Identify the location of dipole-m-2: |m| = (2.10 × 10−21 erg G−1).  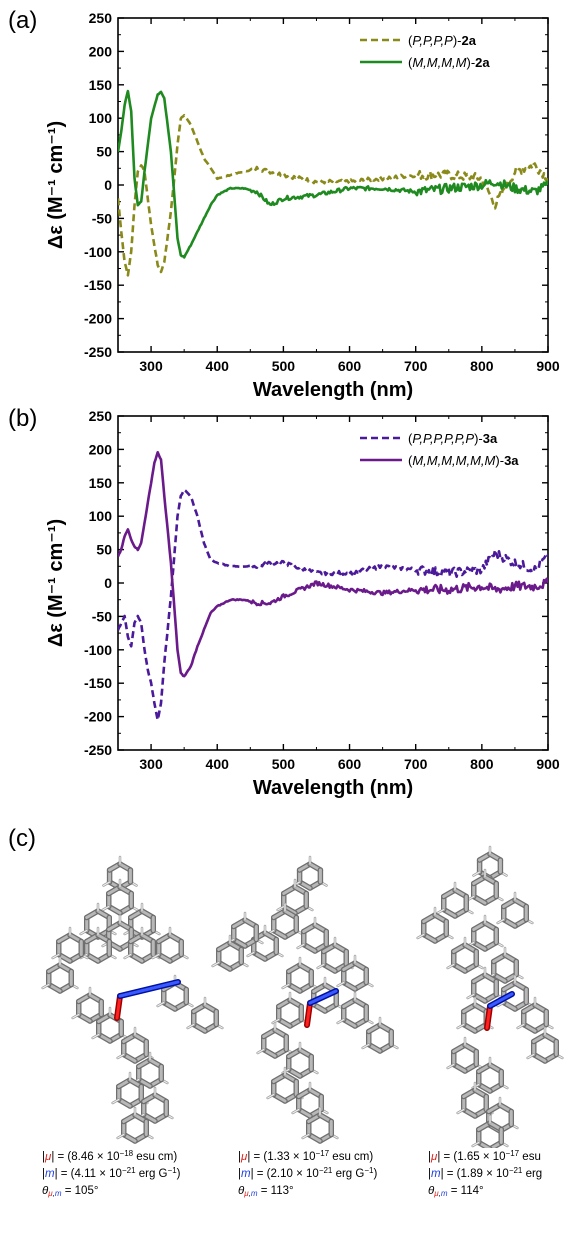
(308, 1173).